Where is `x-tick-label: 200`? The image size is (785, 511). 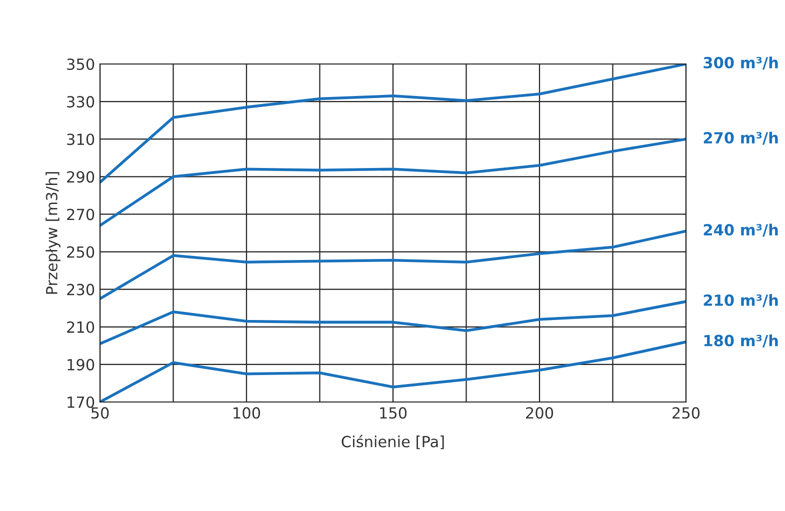 x-tick-label: 200 is located at coordinates (540, 413).